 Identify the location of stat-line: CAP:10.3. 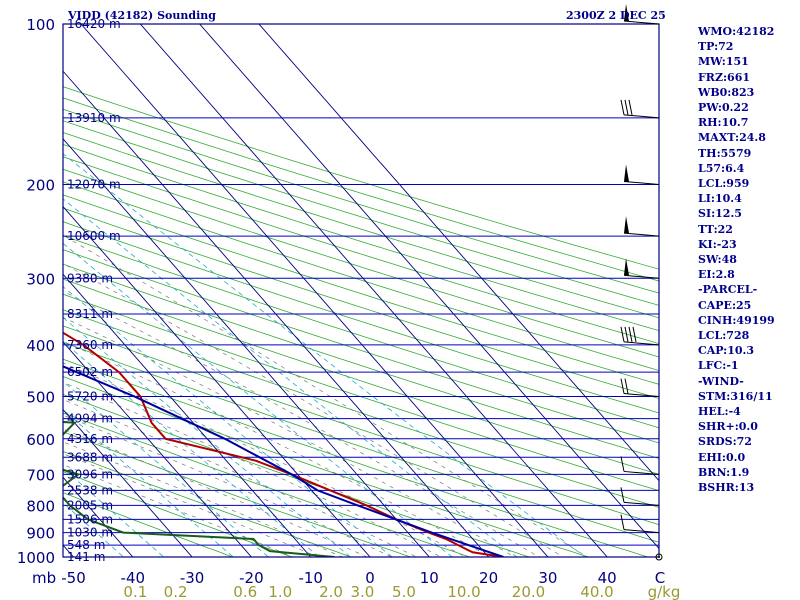
(726, 351).